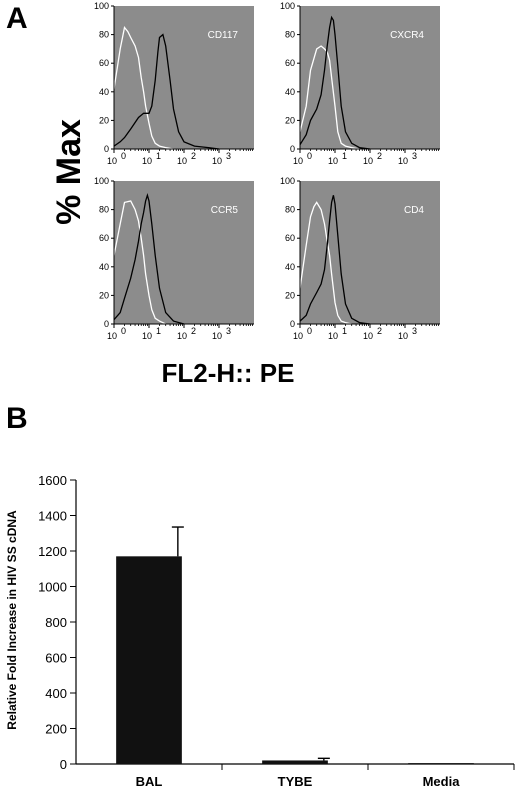 This screenshot has width=520, height=791. Describe the element at coordinates (17, 418) in the screenshot. I see `panel-b-letter: B` at that location.